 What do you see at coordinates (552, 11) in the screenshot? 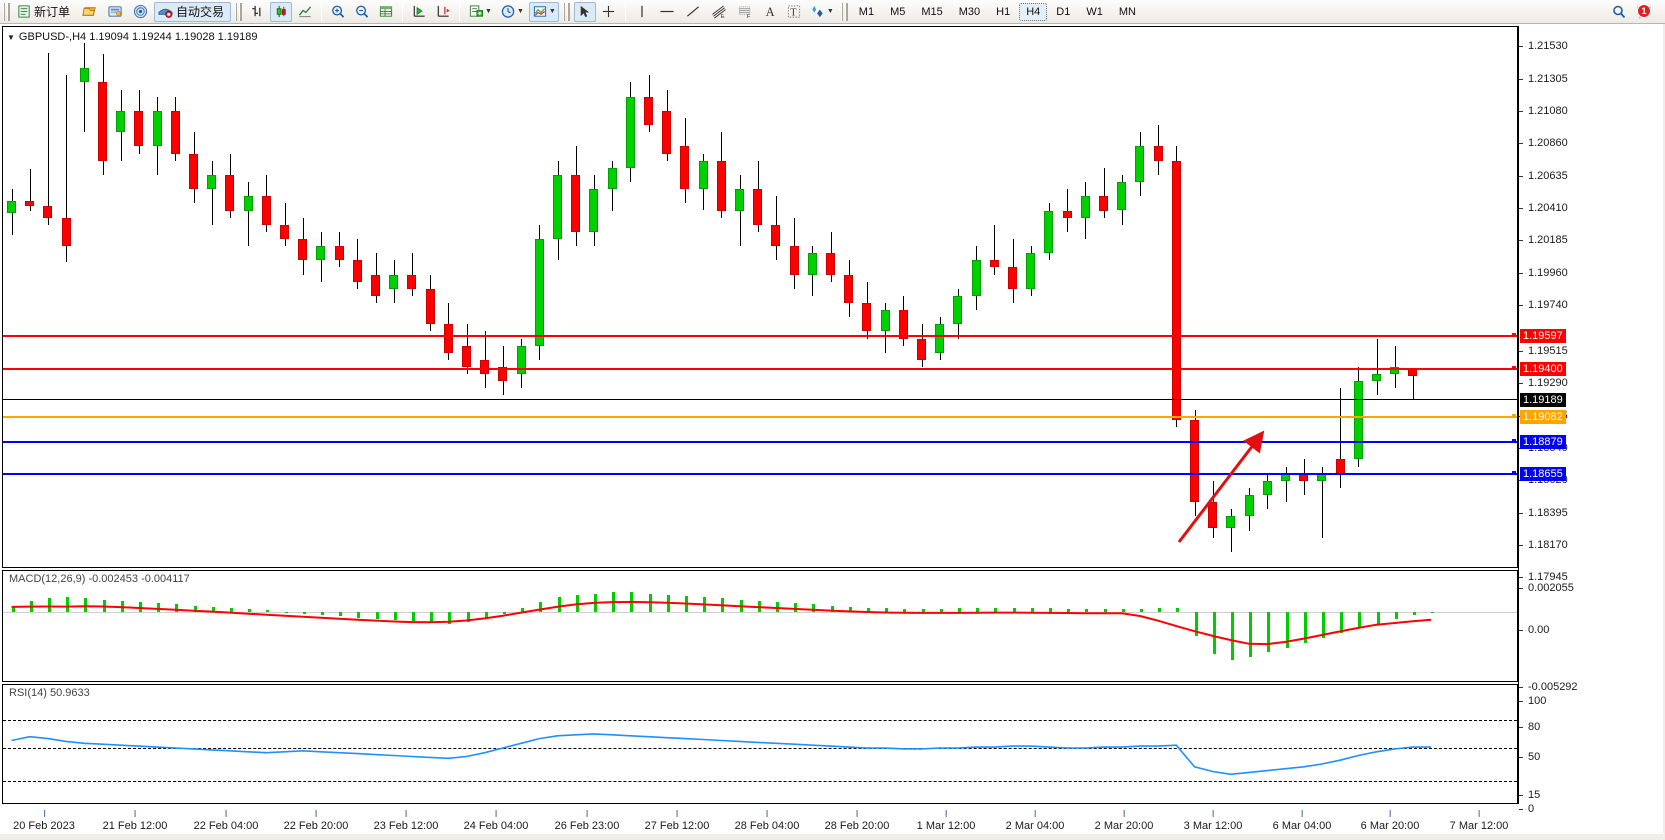
I see `chevron-down-icon-3: ▼` at bounding box center [552, 11].